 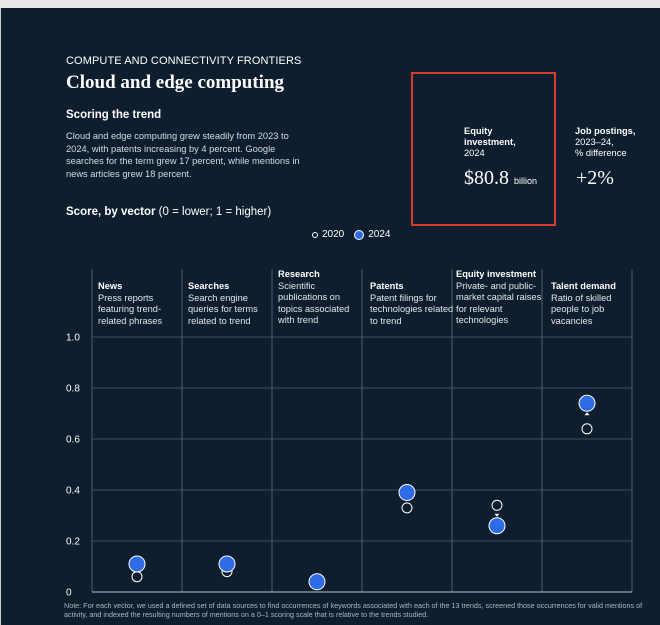 What do you see at coordinates (184, 61) in the screenshot?
I see `kicker: COMPUTE AND CONNECTIVITY FRONTIERS` at bounding box center [184, 61].